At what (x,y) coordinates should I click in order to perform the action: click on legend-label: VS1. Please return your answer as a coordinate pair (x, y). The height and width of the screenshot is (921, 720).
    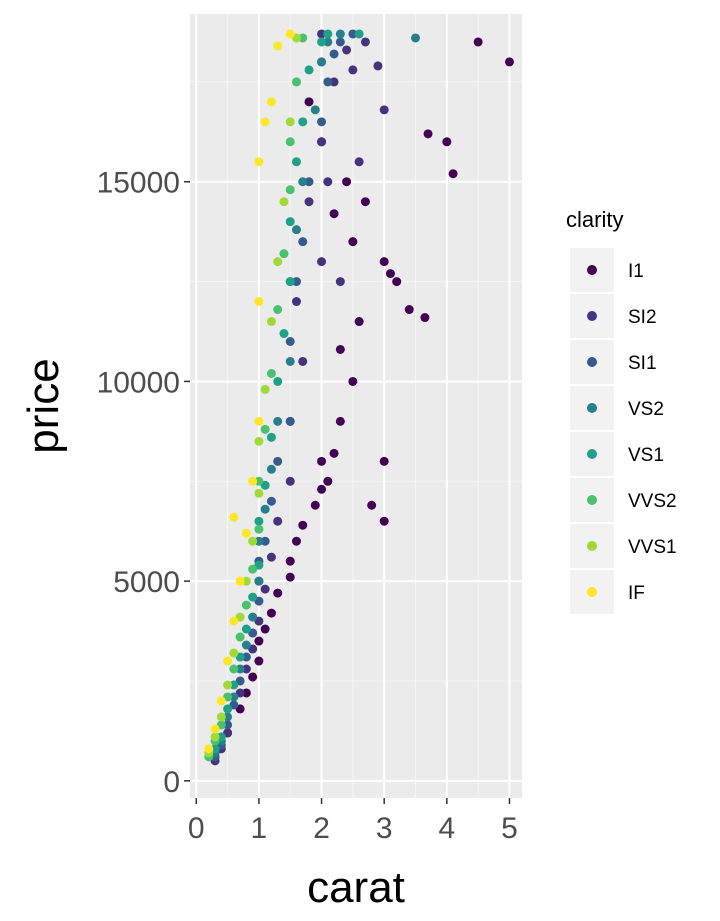
    Looking at the image, I should click on (646, 455).